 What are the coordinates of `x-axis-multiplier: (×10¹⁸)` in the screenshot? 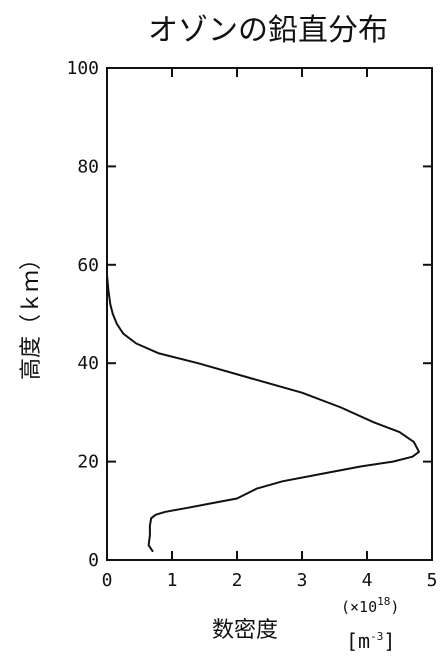 It's located at (370, 605).